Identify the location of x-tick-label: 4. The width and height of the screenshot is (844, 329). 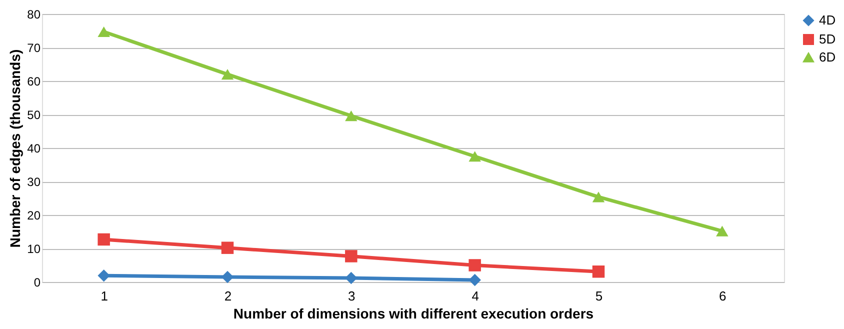
(475, 296).